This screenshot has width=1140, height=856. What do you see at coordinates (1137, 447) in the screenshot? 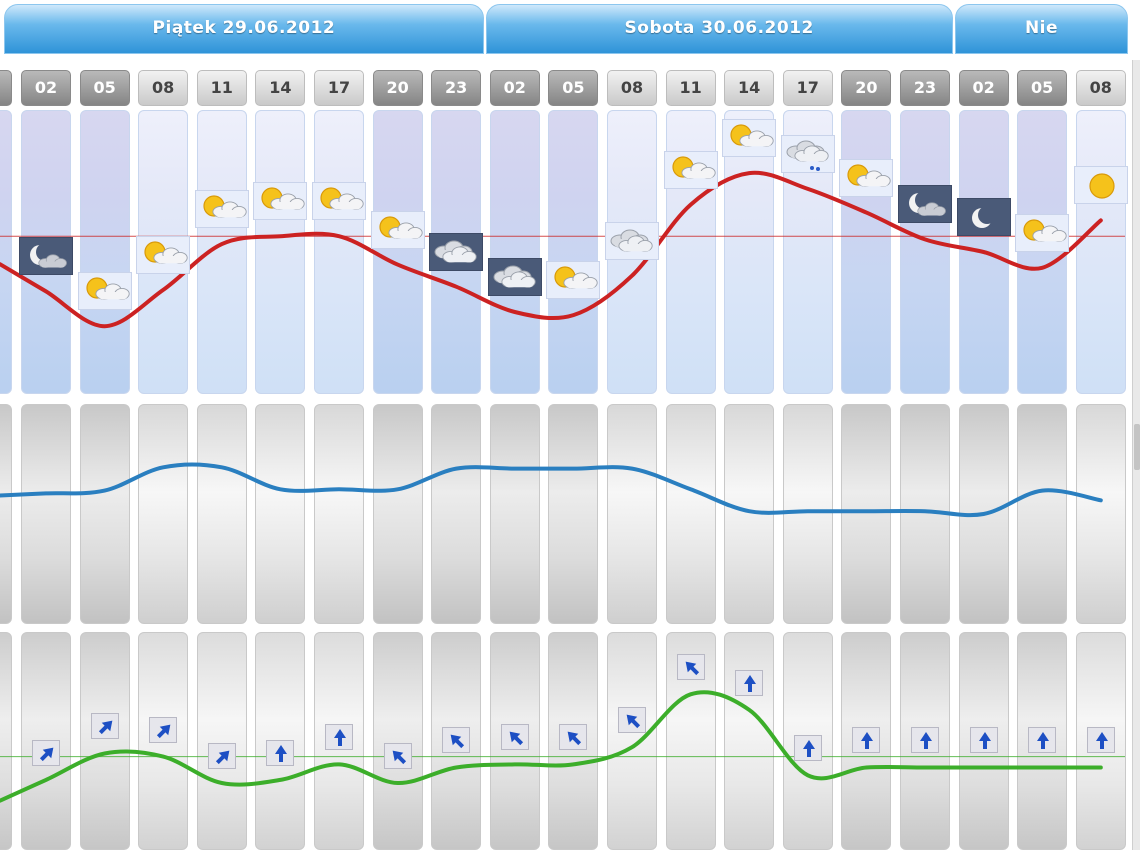
I see `scrollbar-thumb` at bounding box center [1137, 447].